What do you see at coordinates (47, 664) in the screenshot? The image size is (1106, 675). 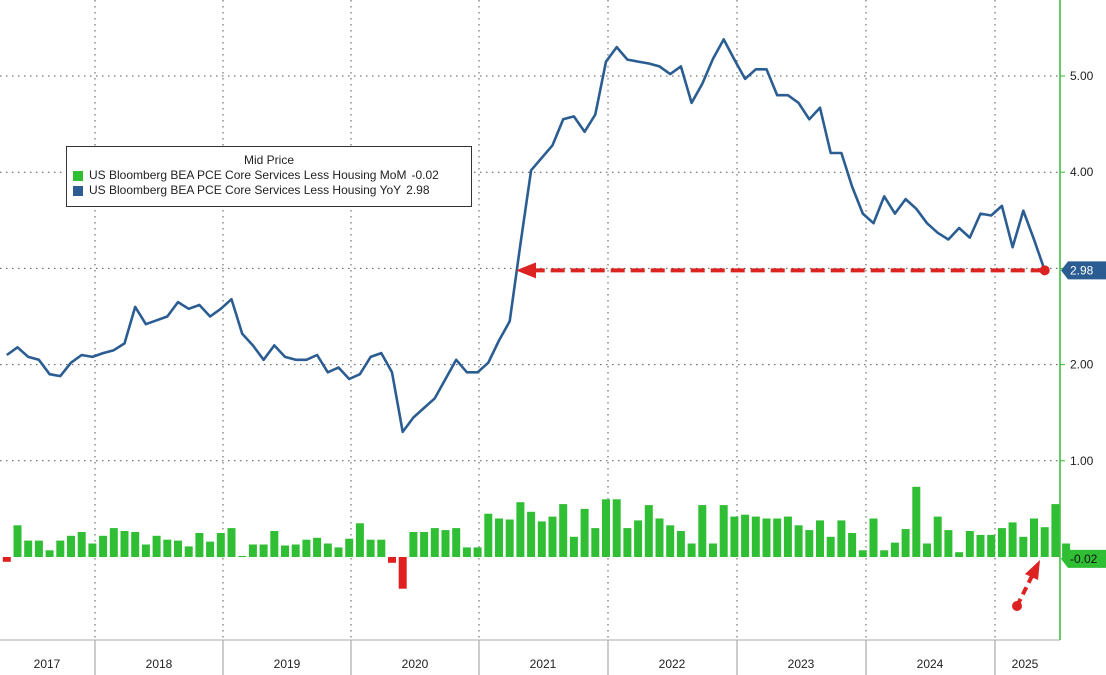 I see `x-tick-label: 2017` at bounding box center [47, 664].